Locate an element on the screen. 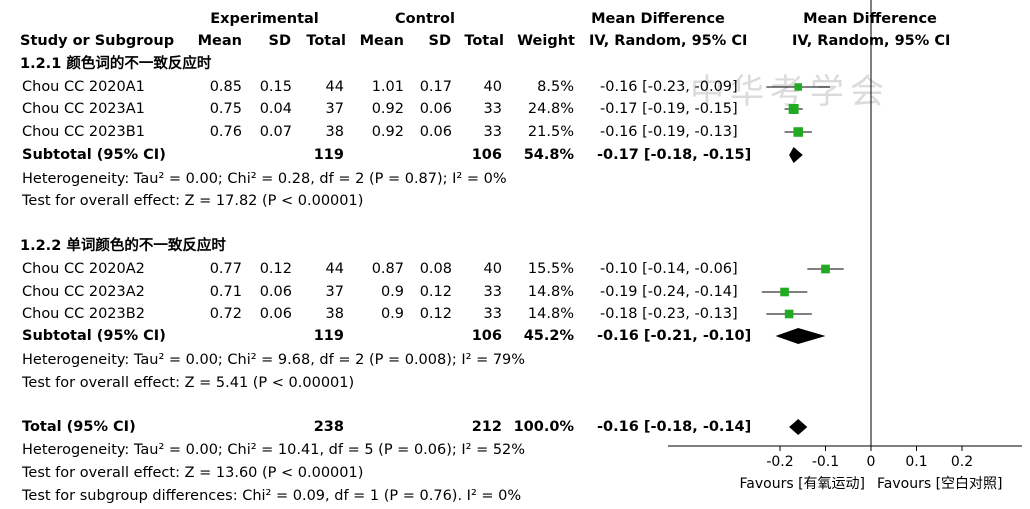 This screenshot has height=509, width=1030. subtotal-weight: 45.2% is located at coordinates (548, 336).